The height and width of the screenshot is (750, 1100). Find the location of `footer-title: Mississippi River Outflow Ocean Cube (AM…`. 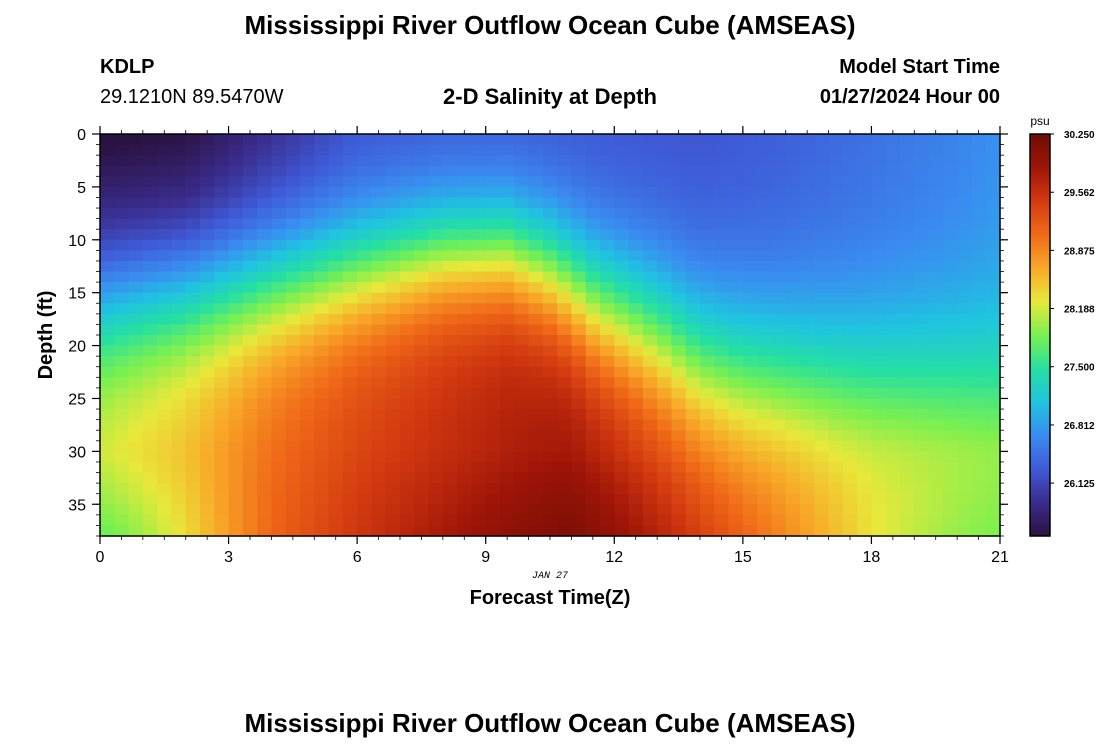

footer-title: Mississippi River Outflow Ocean Cube (AM… is located at coordinates (550, 723).